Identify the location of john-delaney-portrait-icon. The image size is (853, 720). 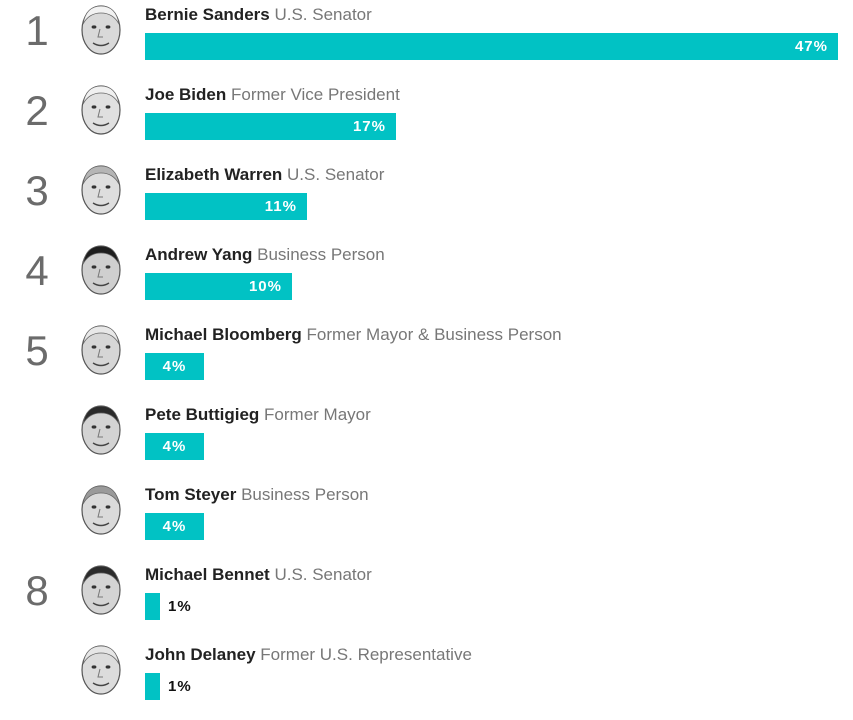
(101, 669).